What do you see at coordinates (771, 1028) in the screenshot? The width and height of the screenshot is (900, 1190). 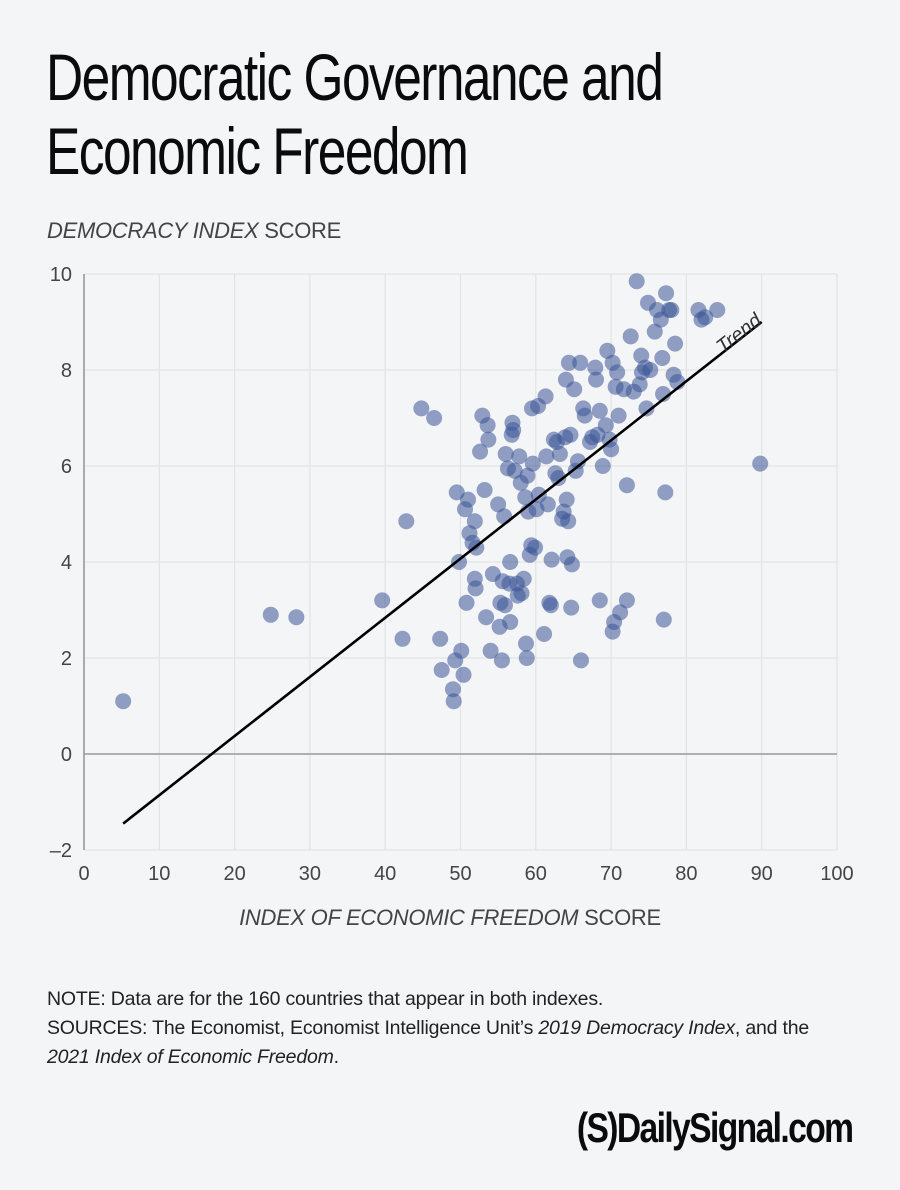 I see `sources-mid: , and the` at bounding box center [771, 1028].